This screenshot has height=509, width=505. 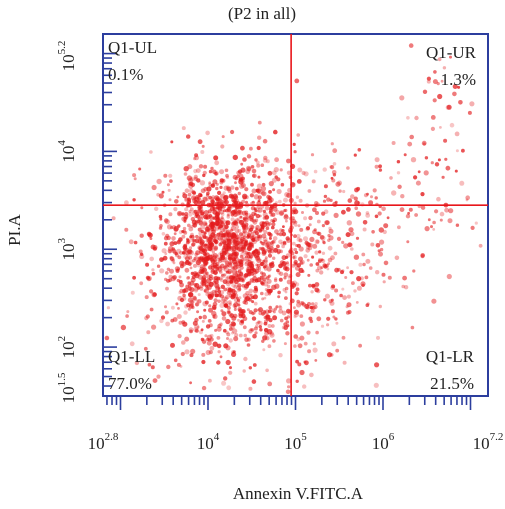 What do you see at coordinates (67, 347) in the screenshot?
I see `y-tick-label: 102` at bounding box center [67, 347].